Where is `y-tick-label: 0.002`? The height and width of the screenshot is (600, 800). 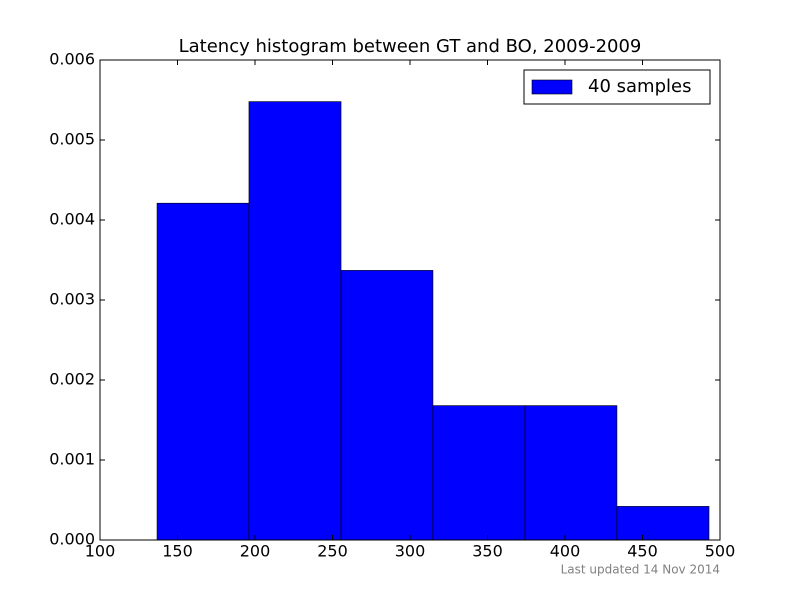
y-tick-label: 0.002 is located at coordinates (72, 379).